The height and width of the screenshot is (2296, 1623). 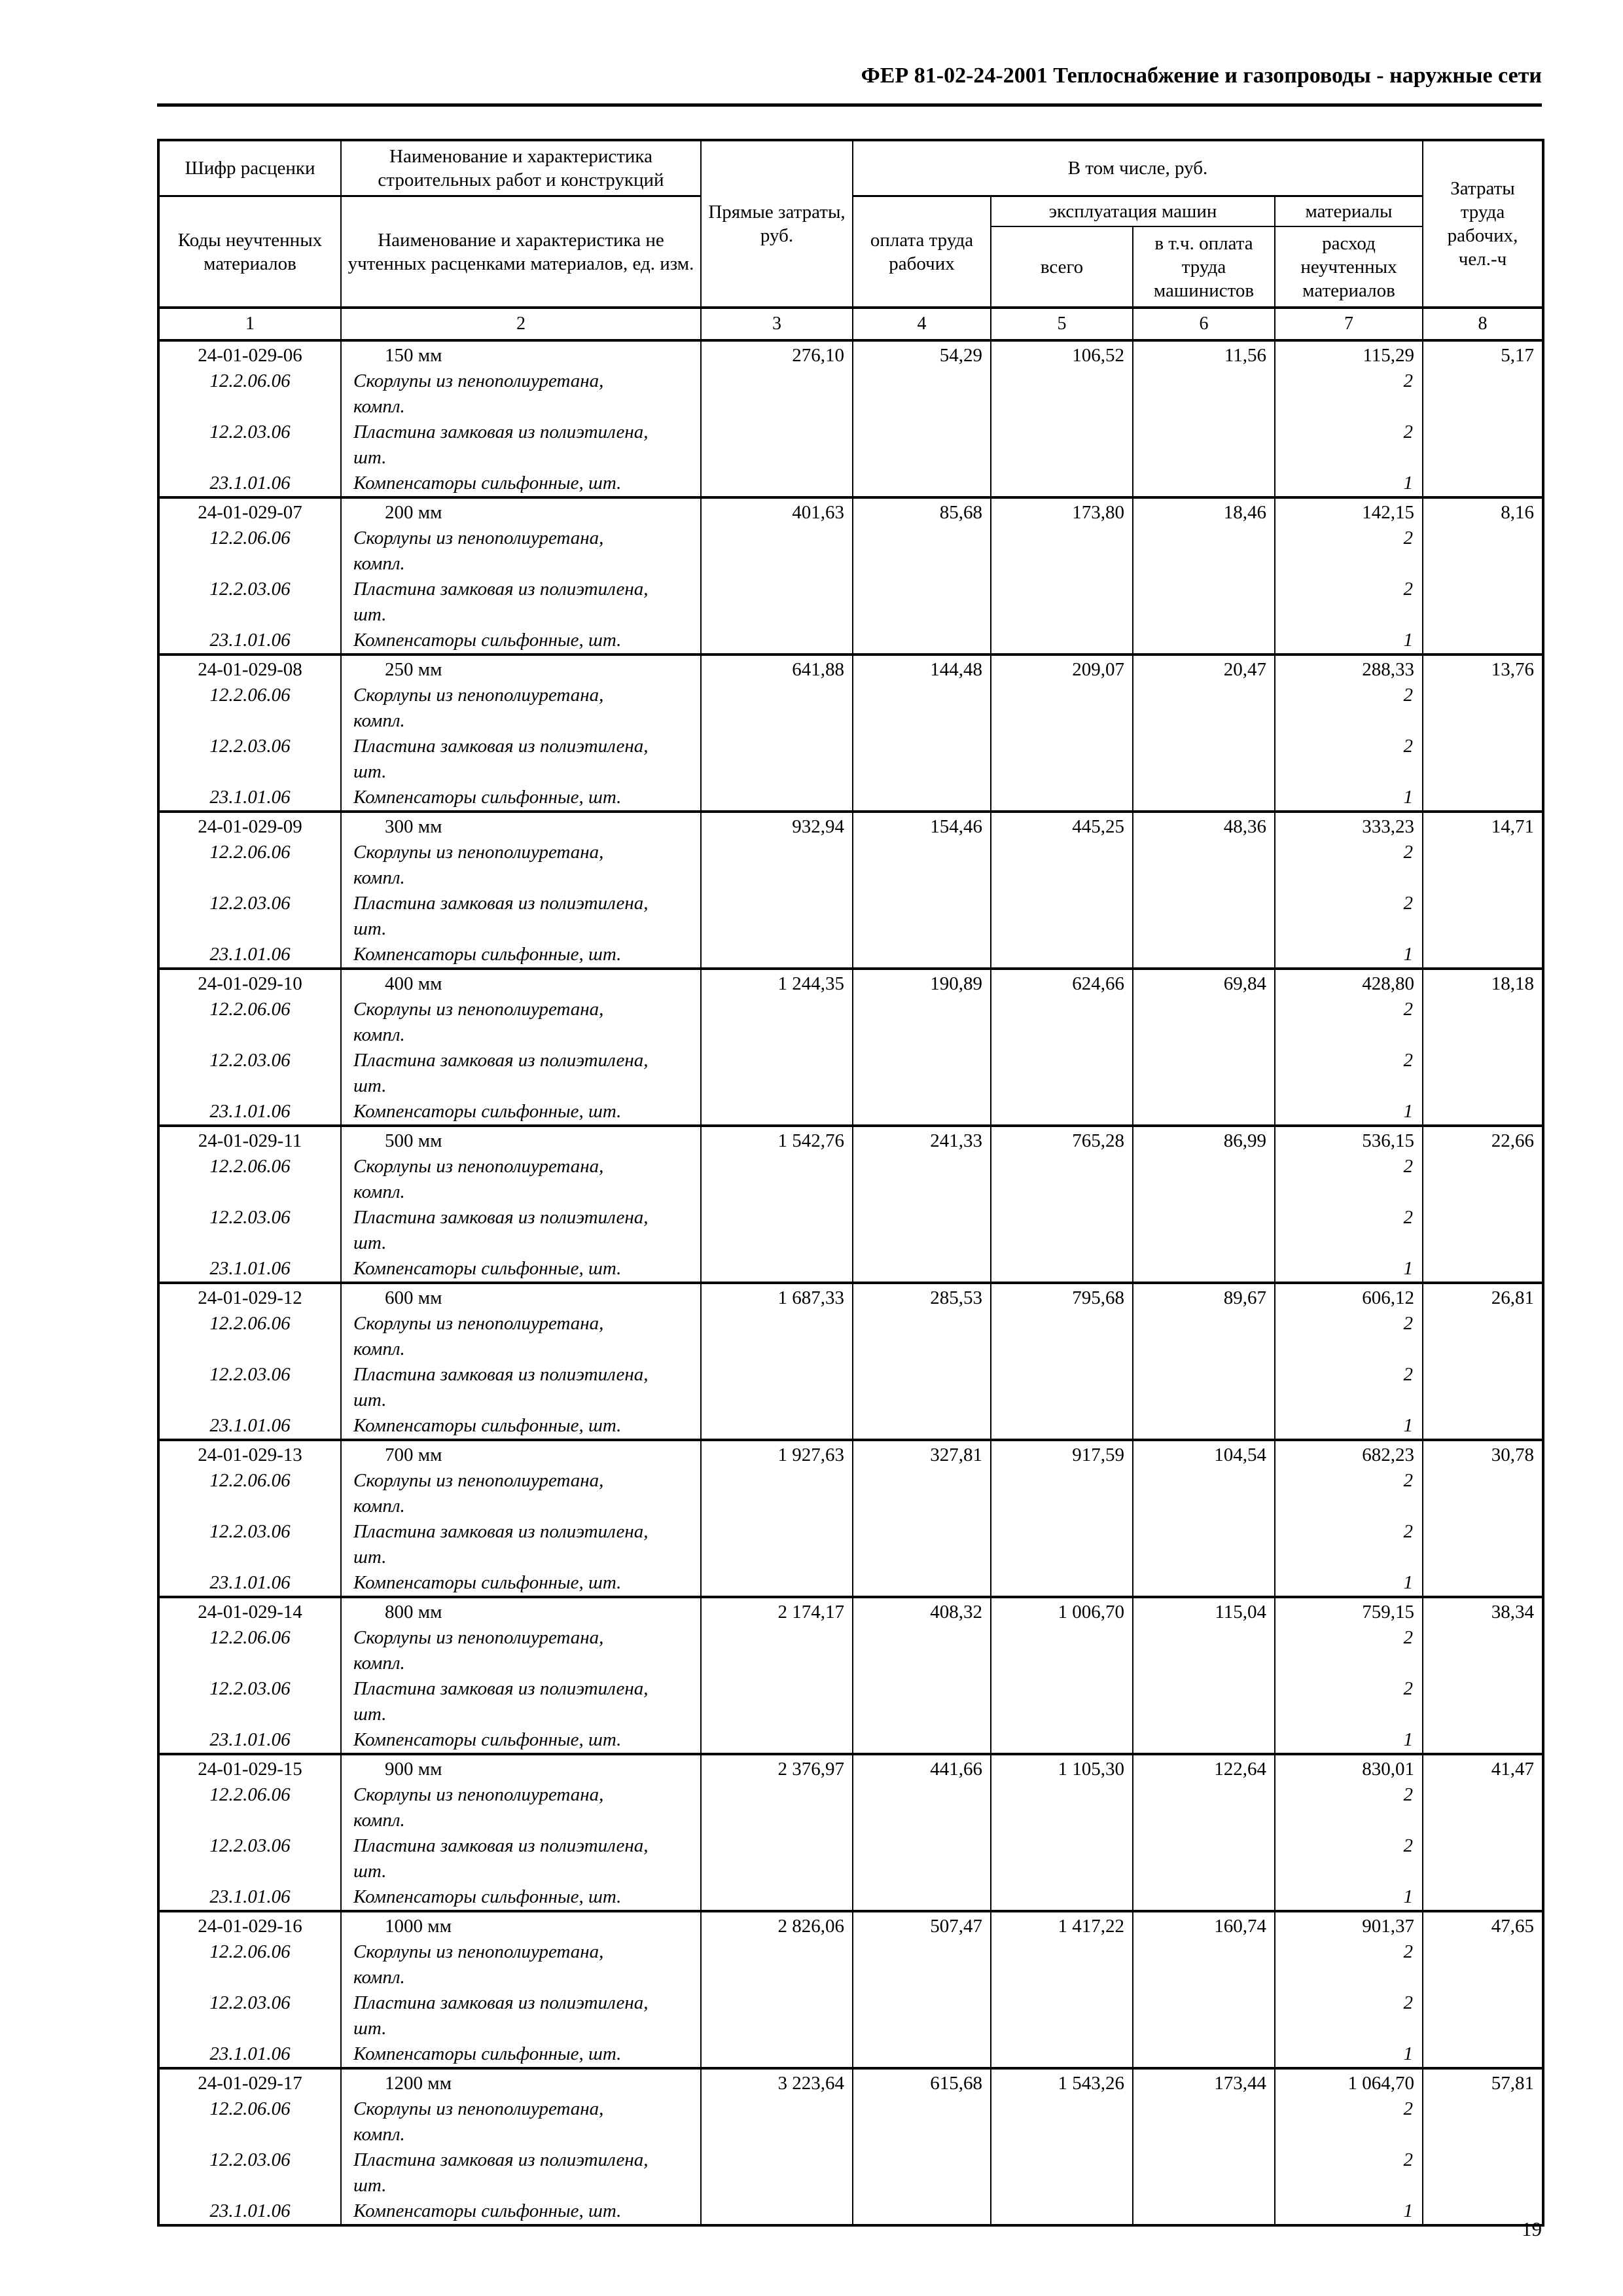 I want to click on col-labor-hours: 5,17, so click(x=1483, y=418).